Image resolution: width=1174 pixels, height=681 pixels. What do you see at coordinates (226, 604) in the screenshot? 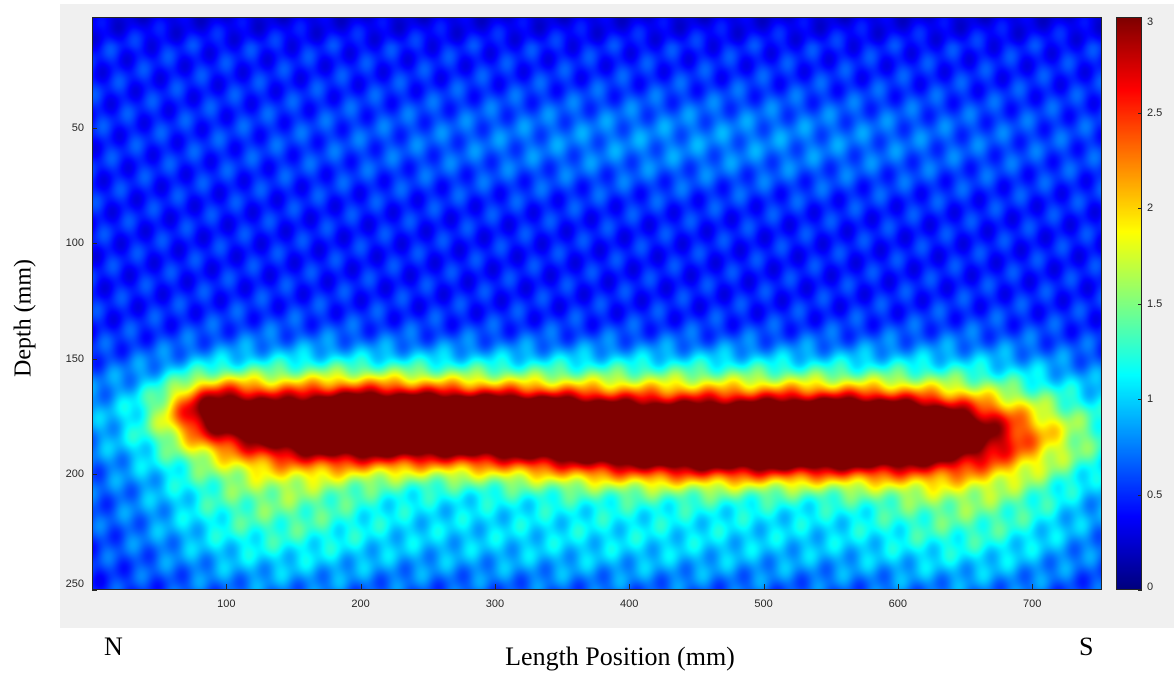
I see `x-tick-label: 100` at bounding box center [226, 604].